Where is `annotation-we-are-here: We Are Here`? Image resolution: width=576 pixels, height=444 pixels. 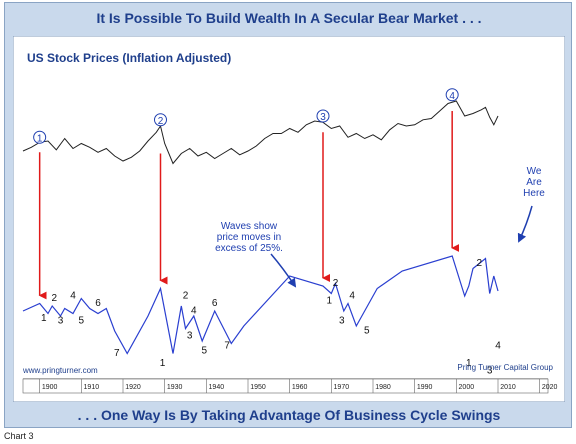
annotation-we-are-here: We Are Here is located at coordinates (534, 182).